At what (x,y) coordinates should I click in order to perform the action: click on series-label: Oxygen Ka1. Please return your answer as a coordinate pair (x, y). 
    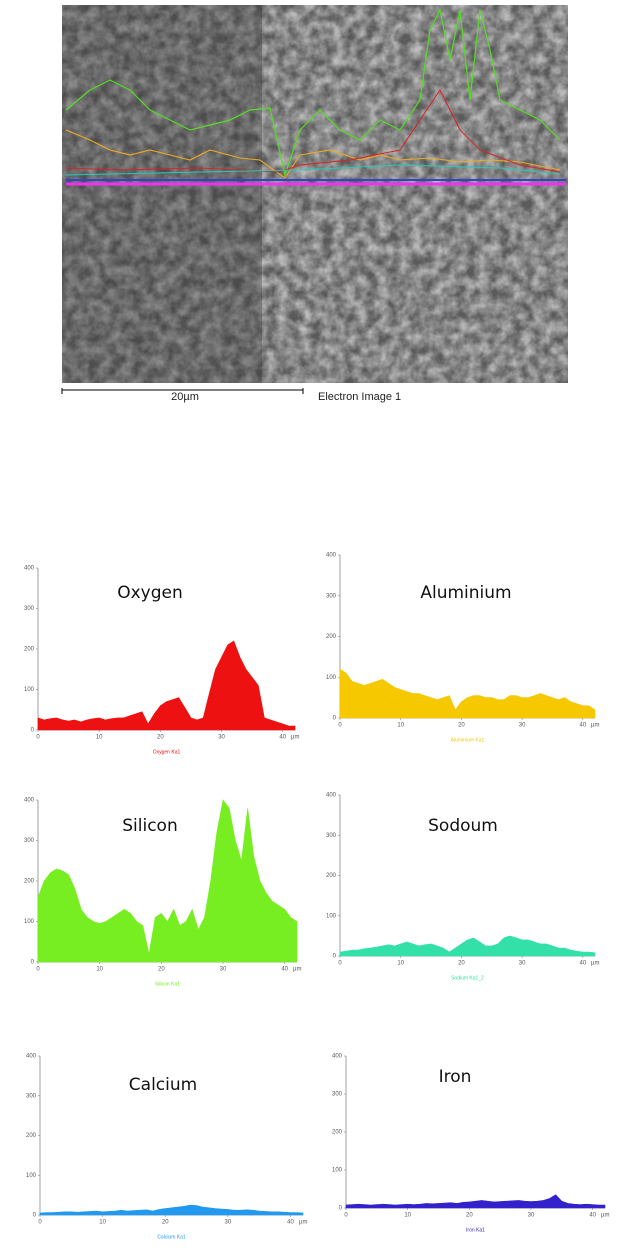
    Looking at the image, I should click on (167, 752).